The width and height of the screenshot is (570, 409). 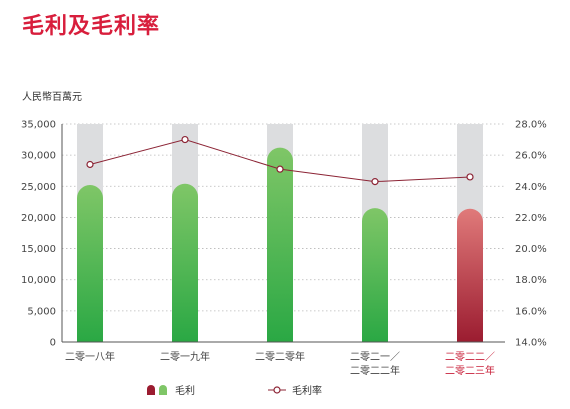 I want to click on y-left-tick-label: 25,000, so click(x=38, y=187).